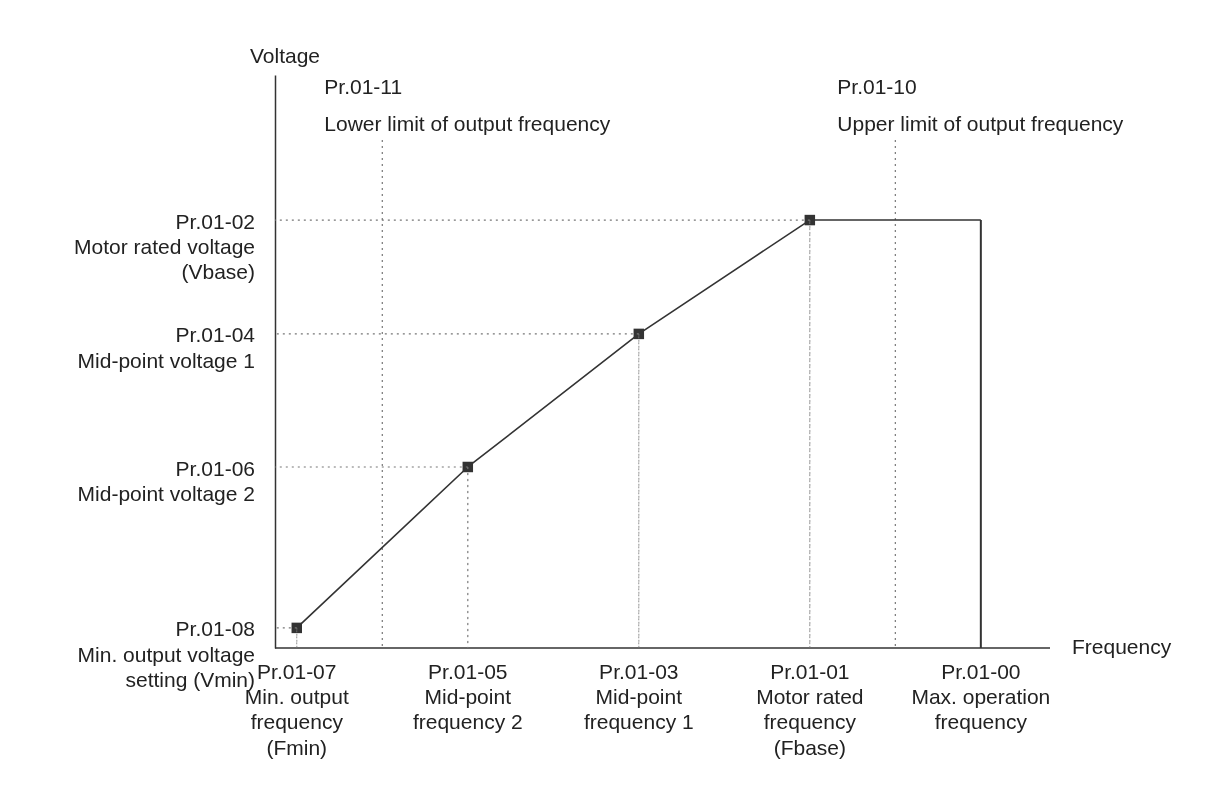 The image size is (1226, 785). I want to click on x-tick-label: Pr.01-01 Motor rated frequency (Fbase), so click(810, 709).